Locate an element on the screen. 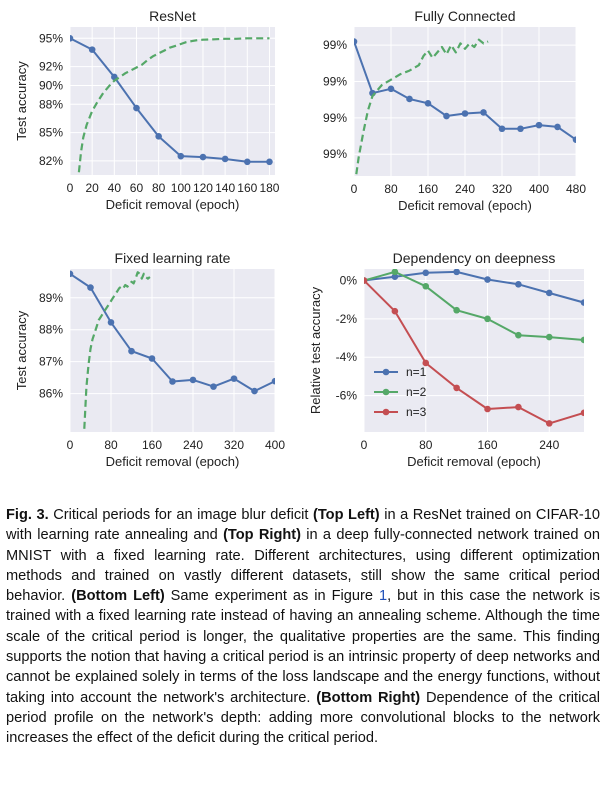 This screenshot has height=790, width=609. chart-3-series-1-line is located at coordinates (474, 305).